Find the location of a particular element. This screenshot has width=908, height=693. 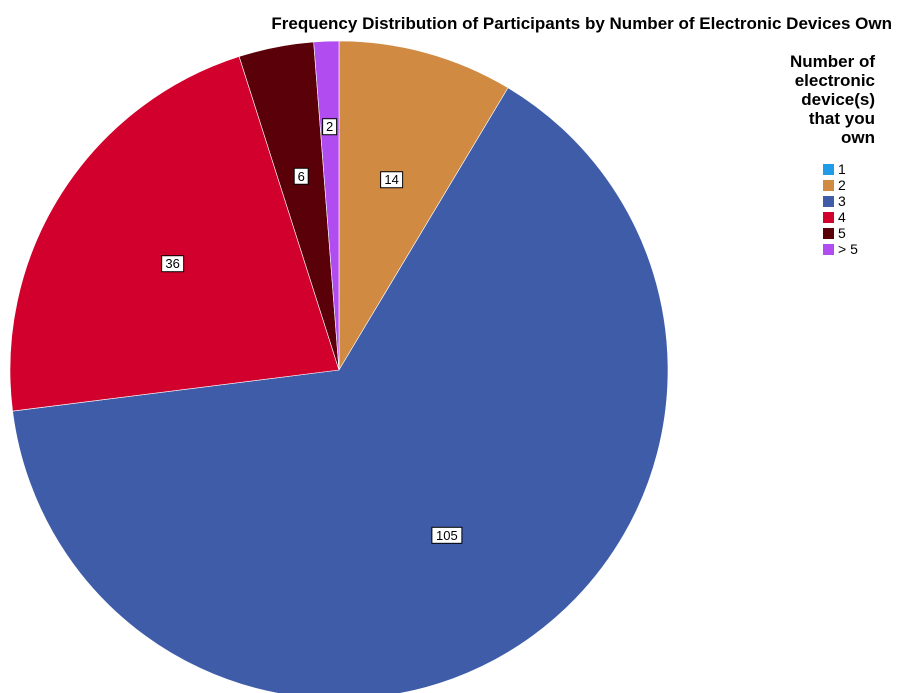

legend-label: 1 is located at coordinates (842, 169).